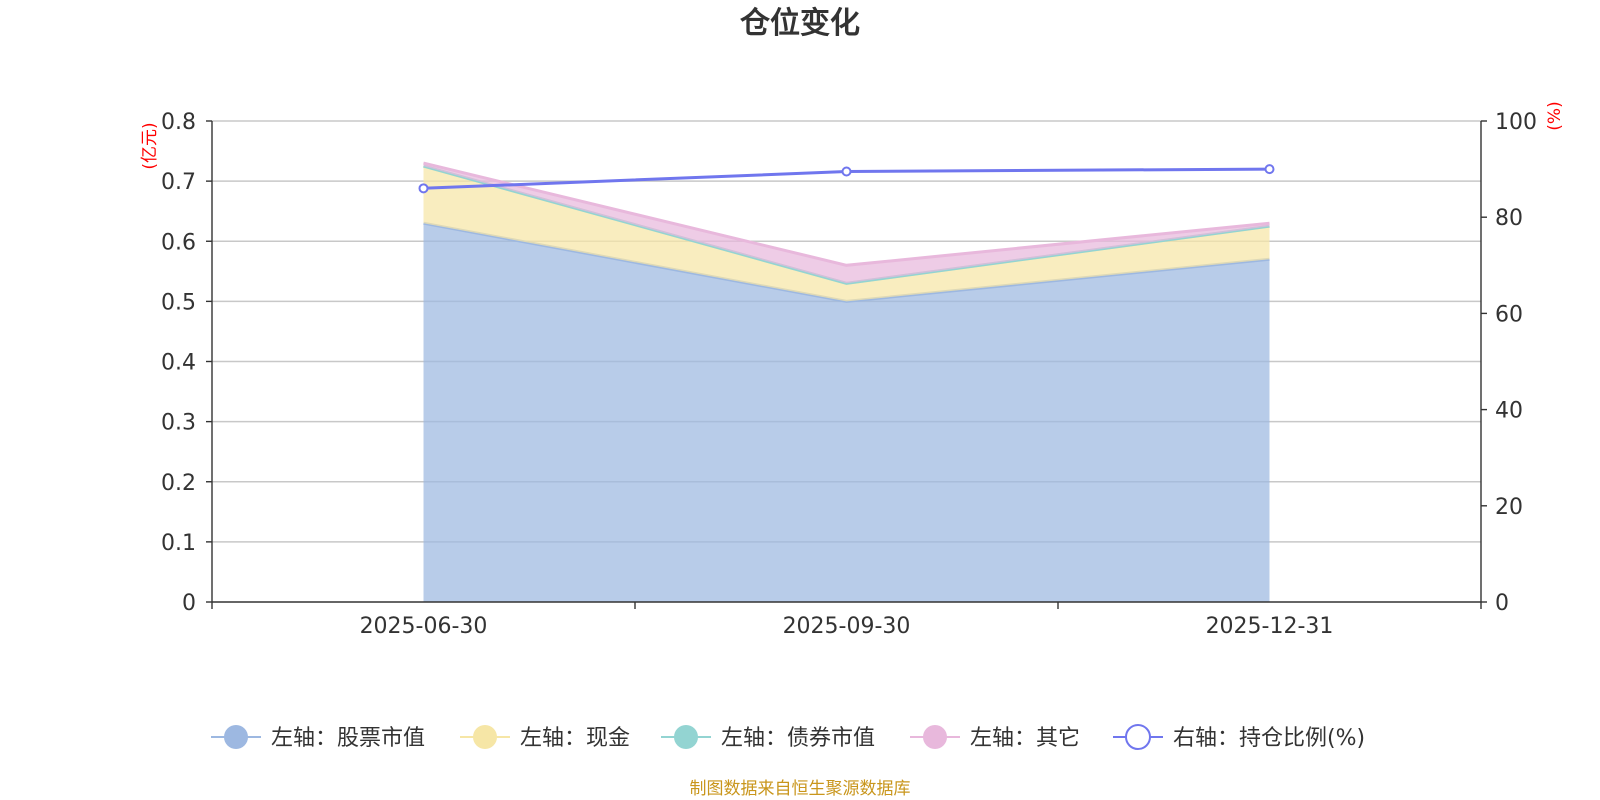 The height and width of the screenshot is (800, 1600). What do you see at coordinates (1509, 507) in the screenshot?
I see `right-tick-label: 20` at bounding box center [1509, 507].